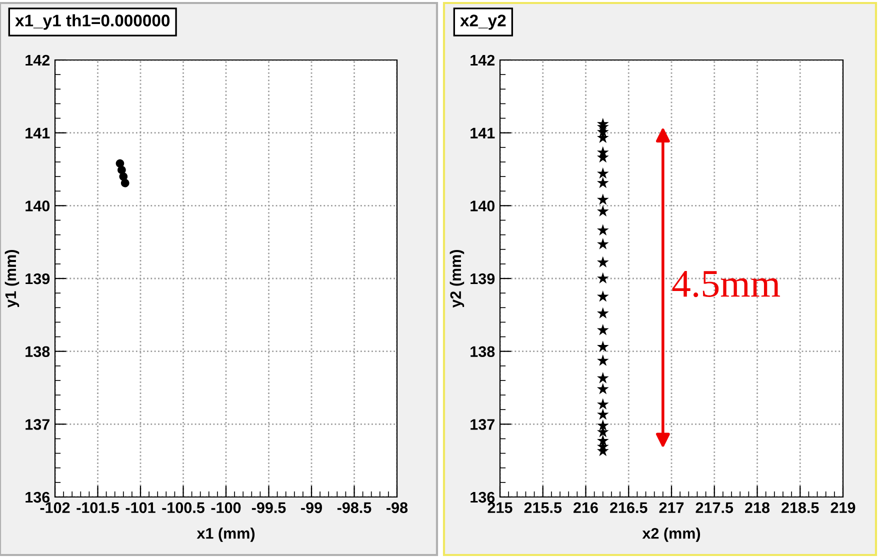 The width and height of the screenshot is (879, 557). I want to click on x-tick-label: -100, so click(226, 508).